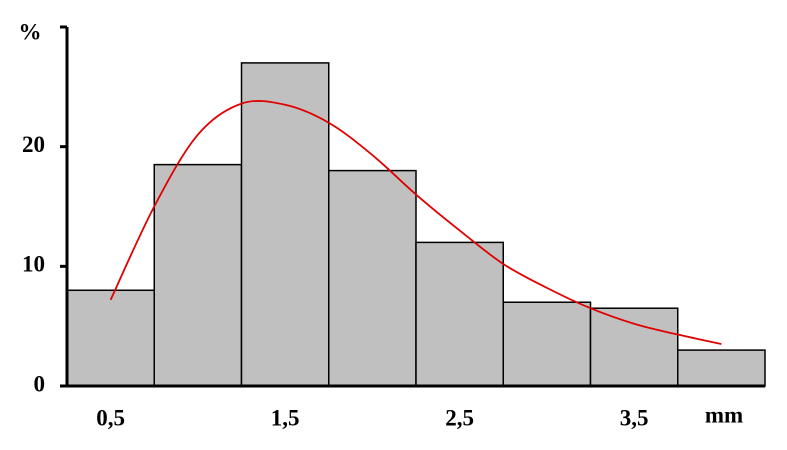  I want to click on x-axis-label: mm, so click(724, 414).